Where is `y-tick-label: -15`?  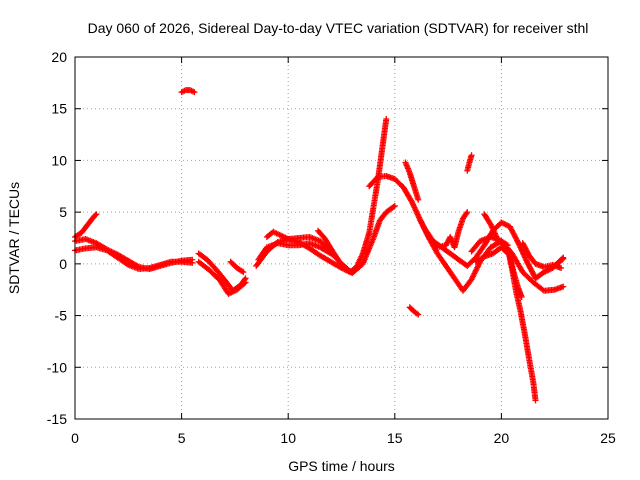 y-tick-label: -15 is located at coordinates (57, 419).